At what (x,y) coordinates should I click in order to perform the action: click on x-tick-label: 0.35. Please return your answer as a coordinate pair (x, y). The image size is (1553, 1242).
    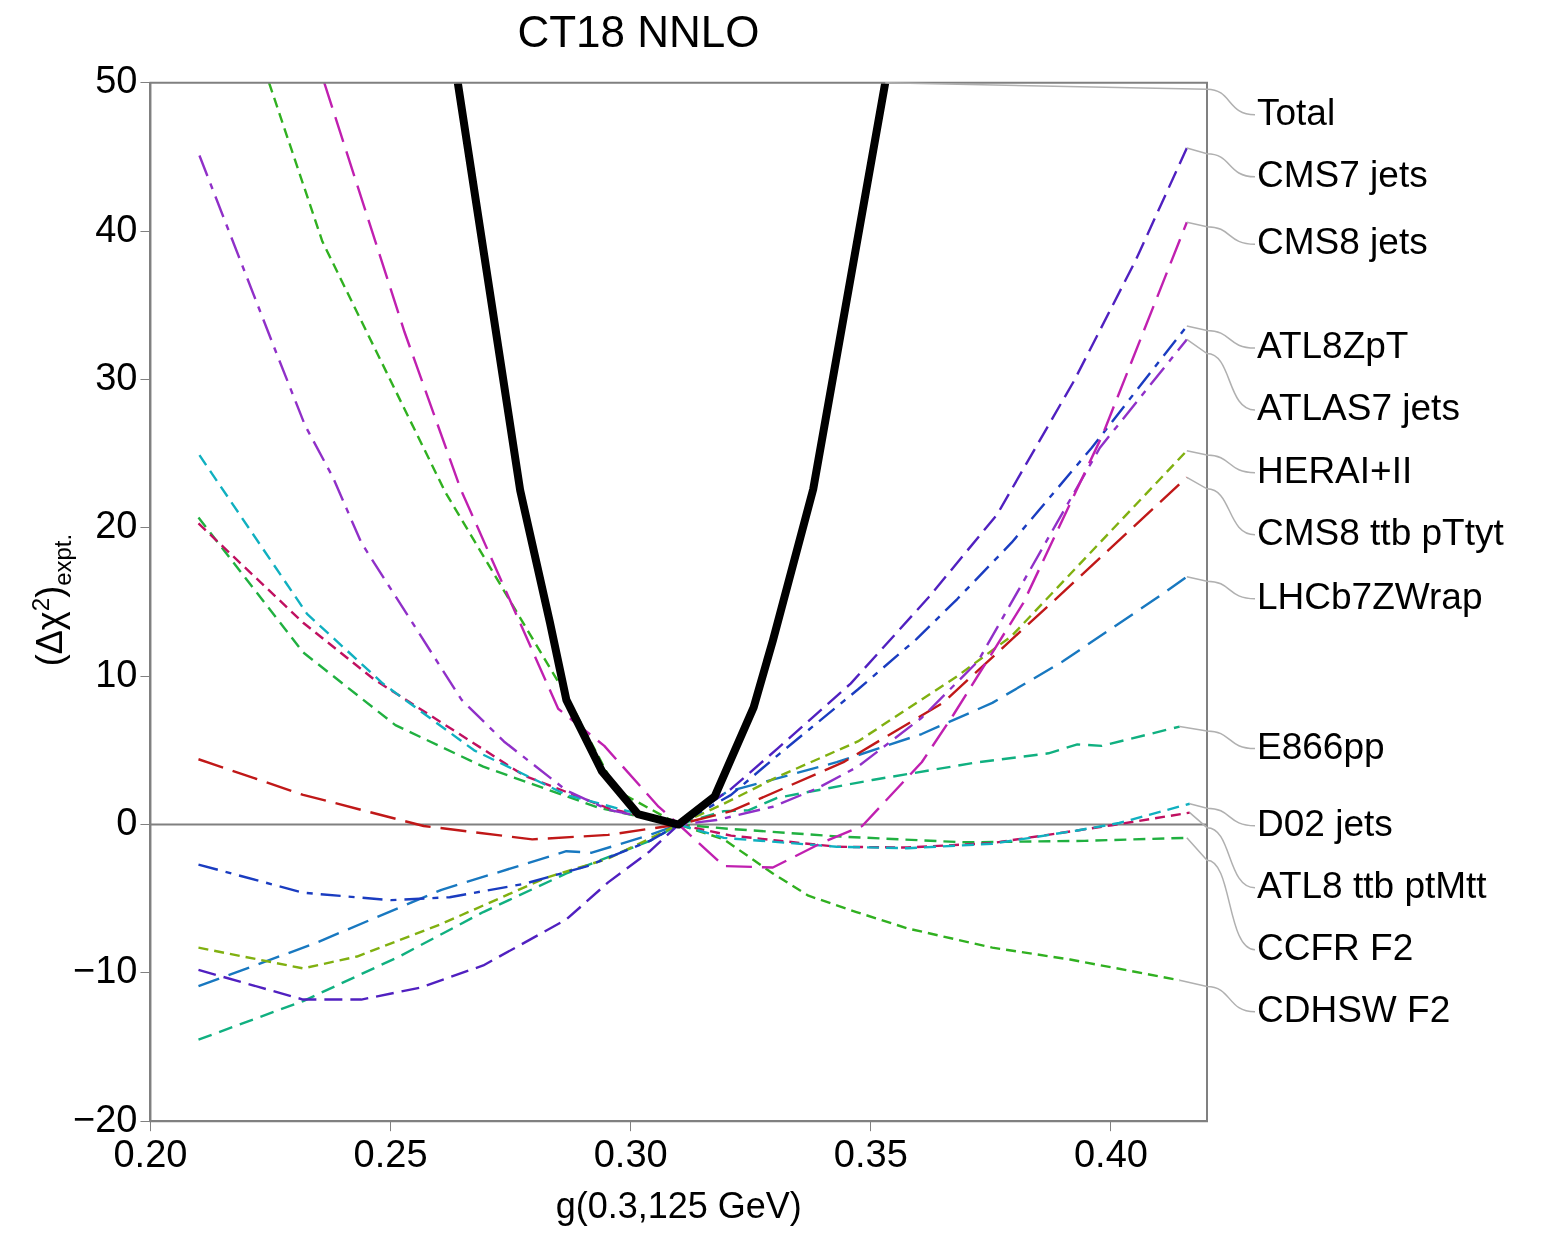
    Looking at the image, I should click on (870, 1154).